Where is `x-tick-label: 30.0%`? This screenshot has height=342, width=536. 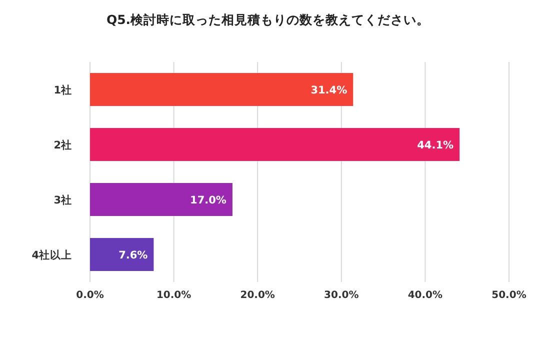
x-tick-label: 30.0% is located at coordinates (341, 295).